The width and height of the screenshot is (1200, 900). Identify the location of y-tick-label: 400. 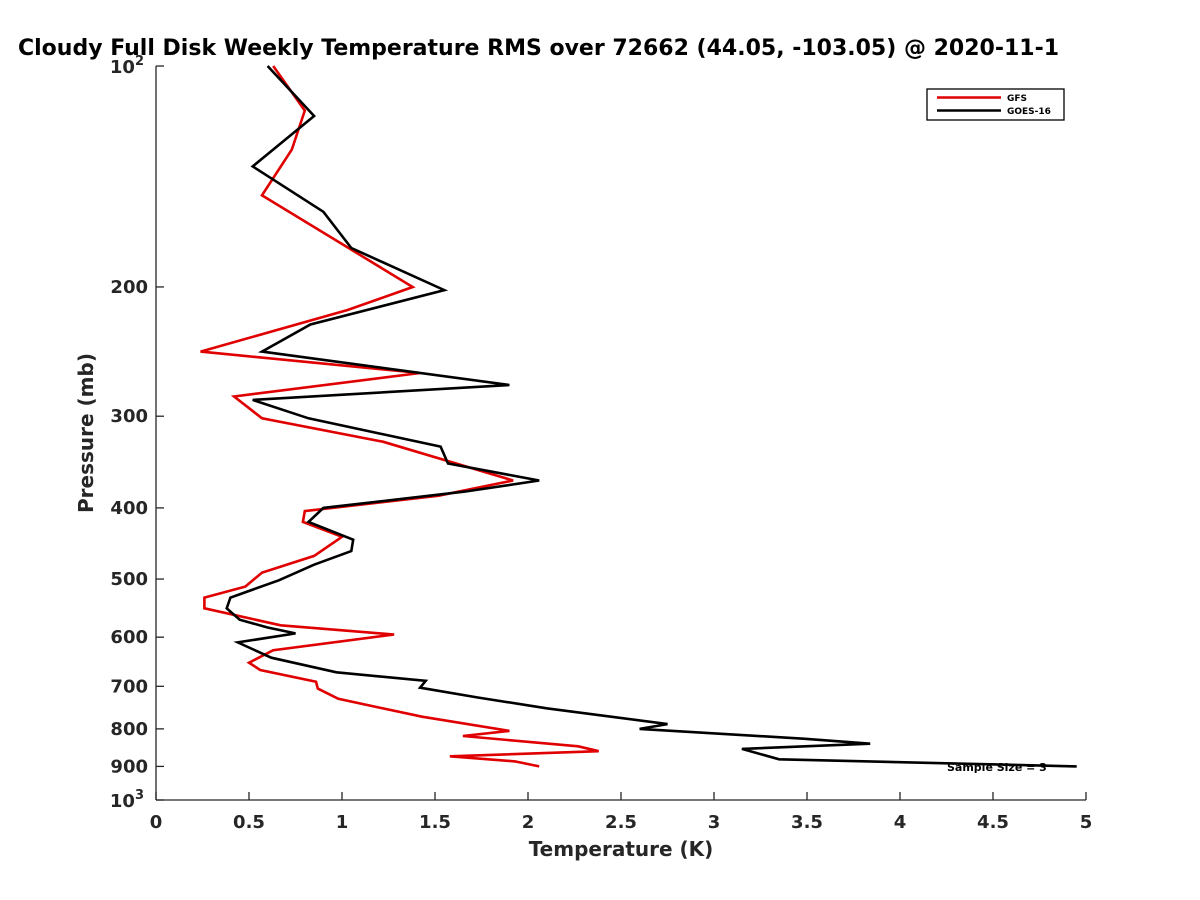
(129, 508).